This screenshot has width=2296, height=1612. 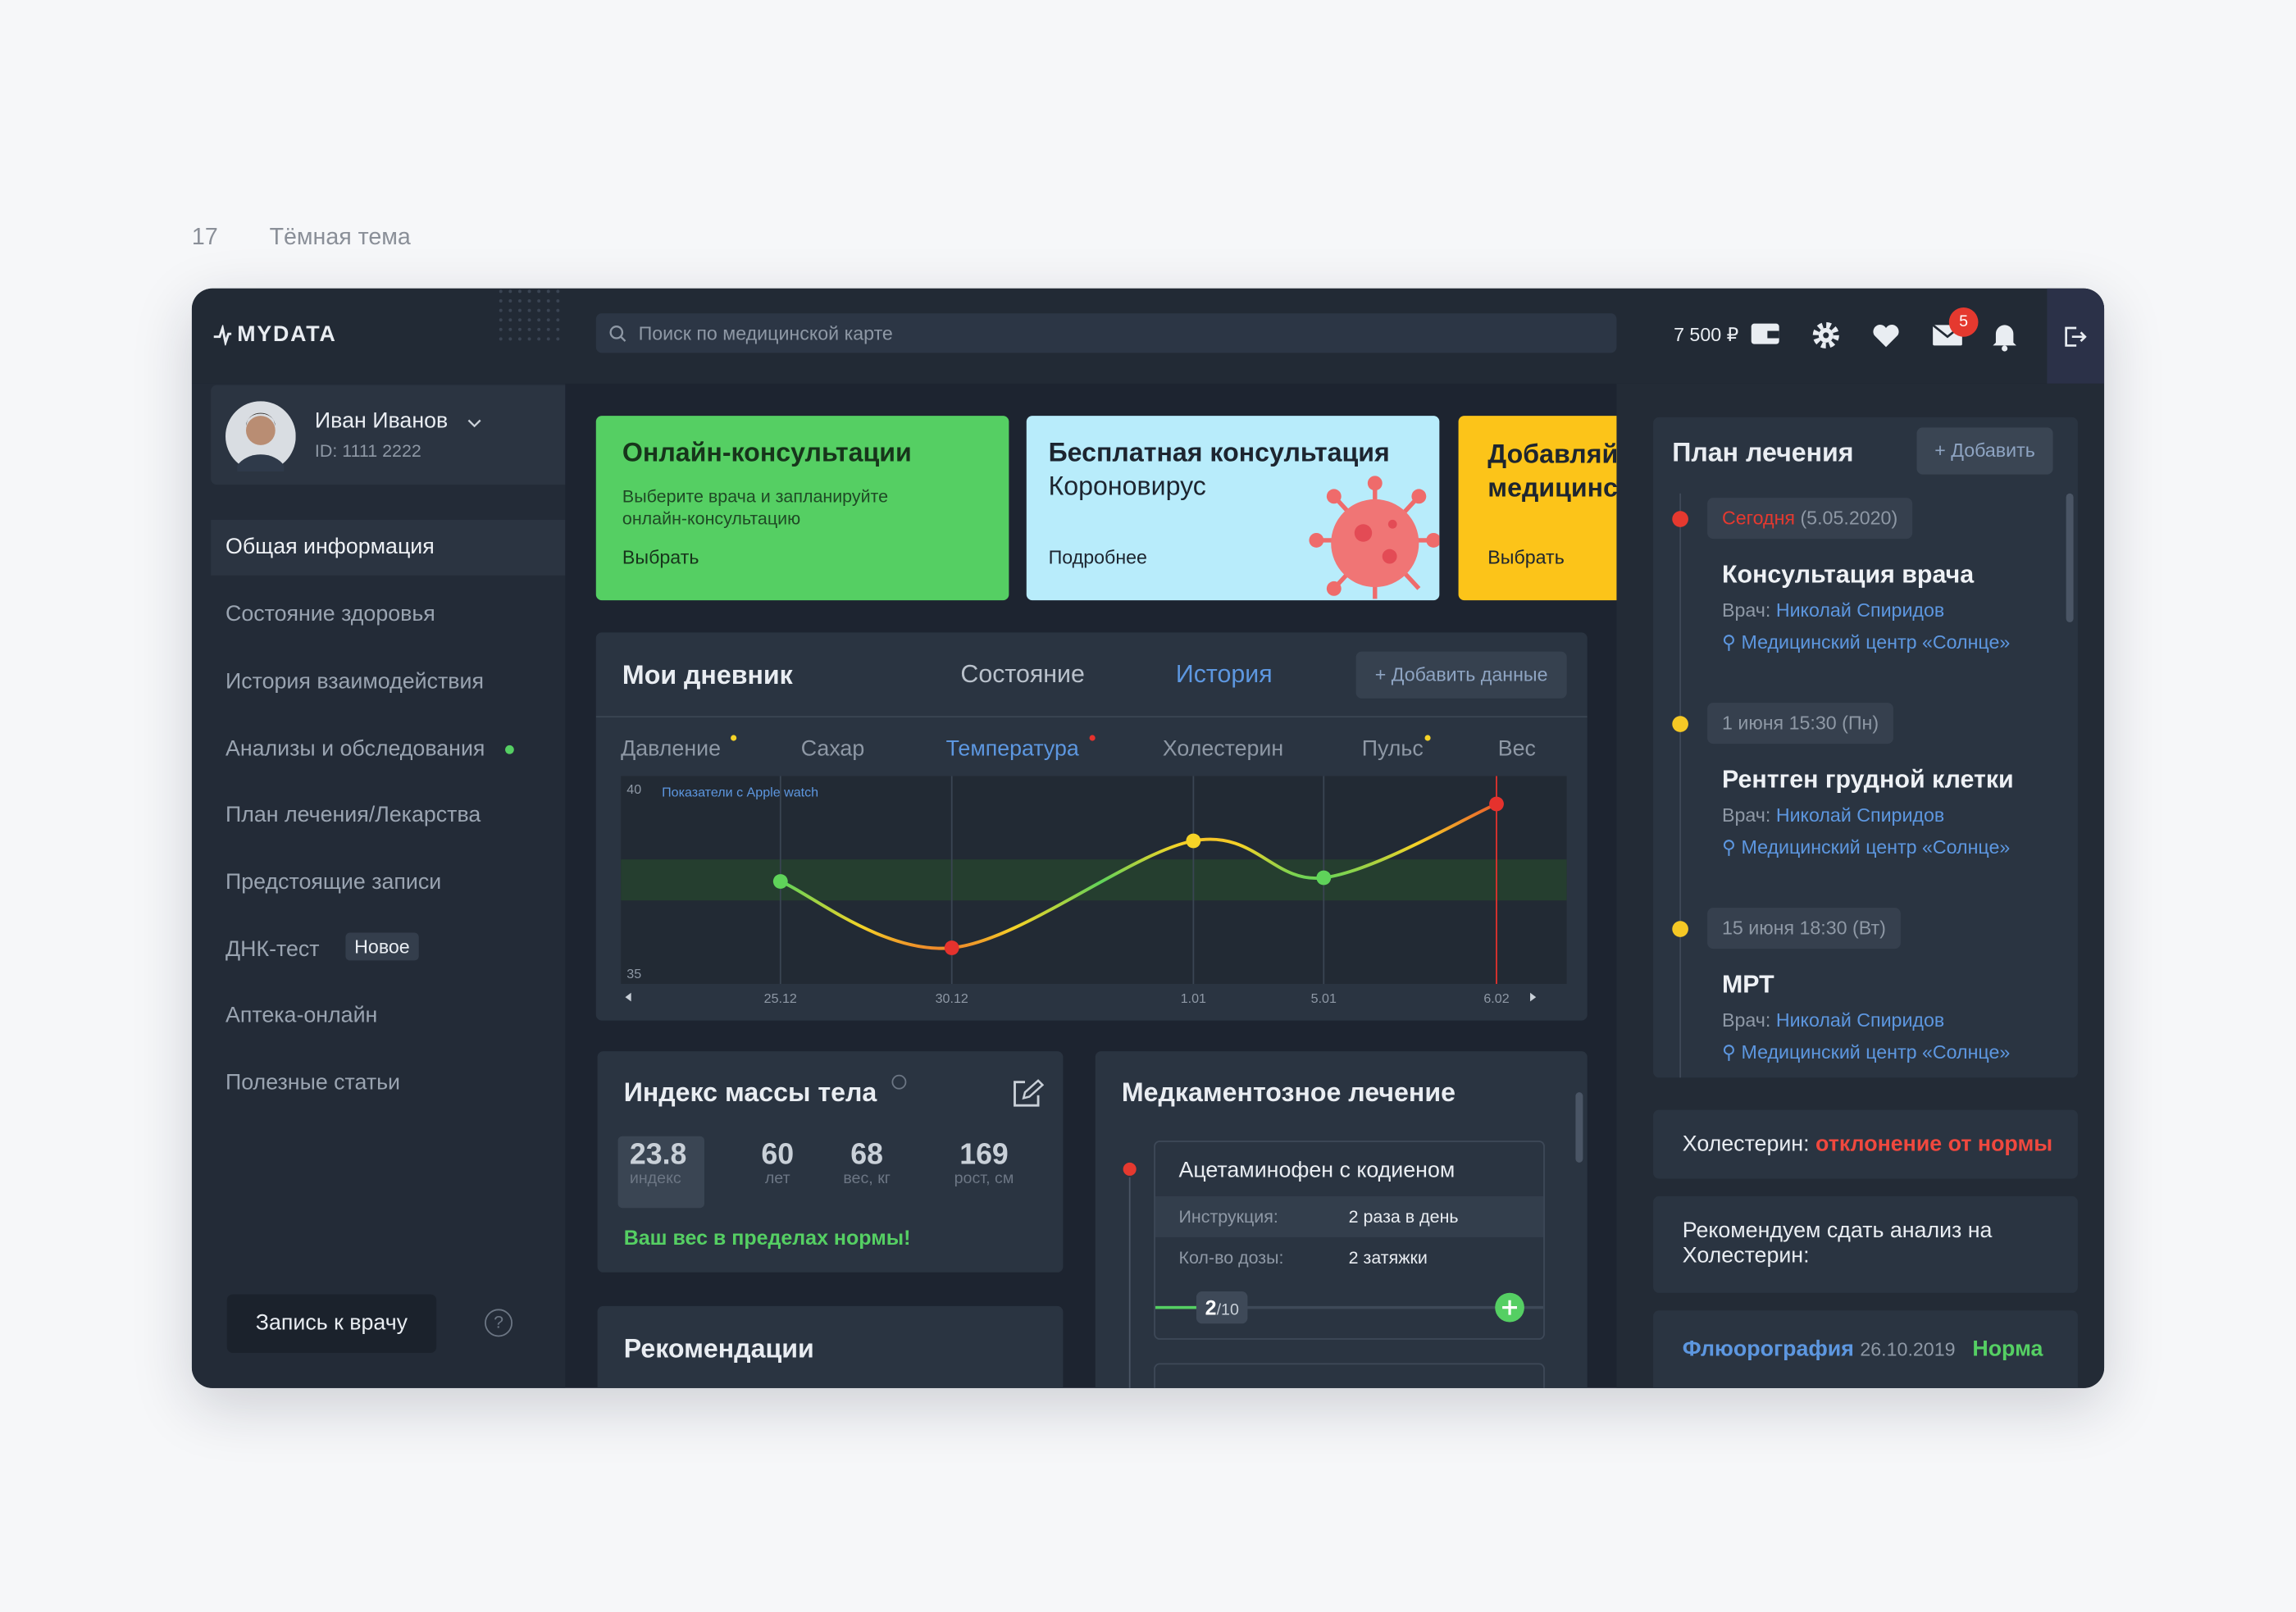 I want to click on x-tick-label: 6.02, so click(x=1496, y=998).